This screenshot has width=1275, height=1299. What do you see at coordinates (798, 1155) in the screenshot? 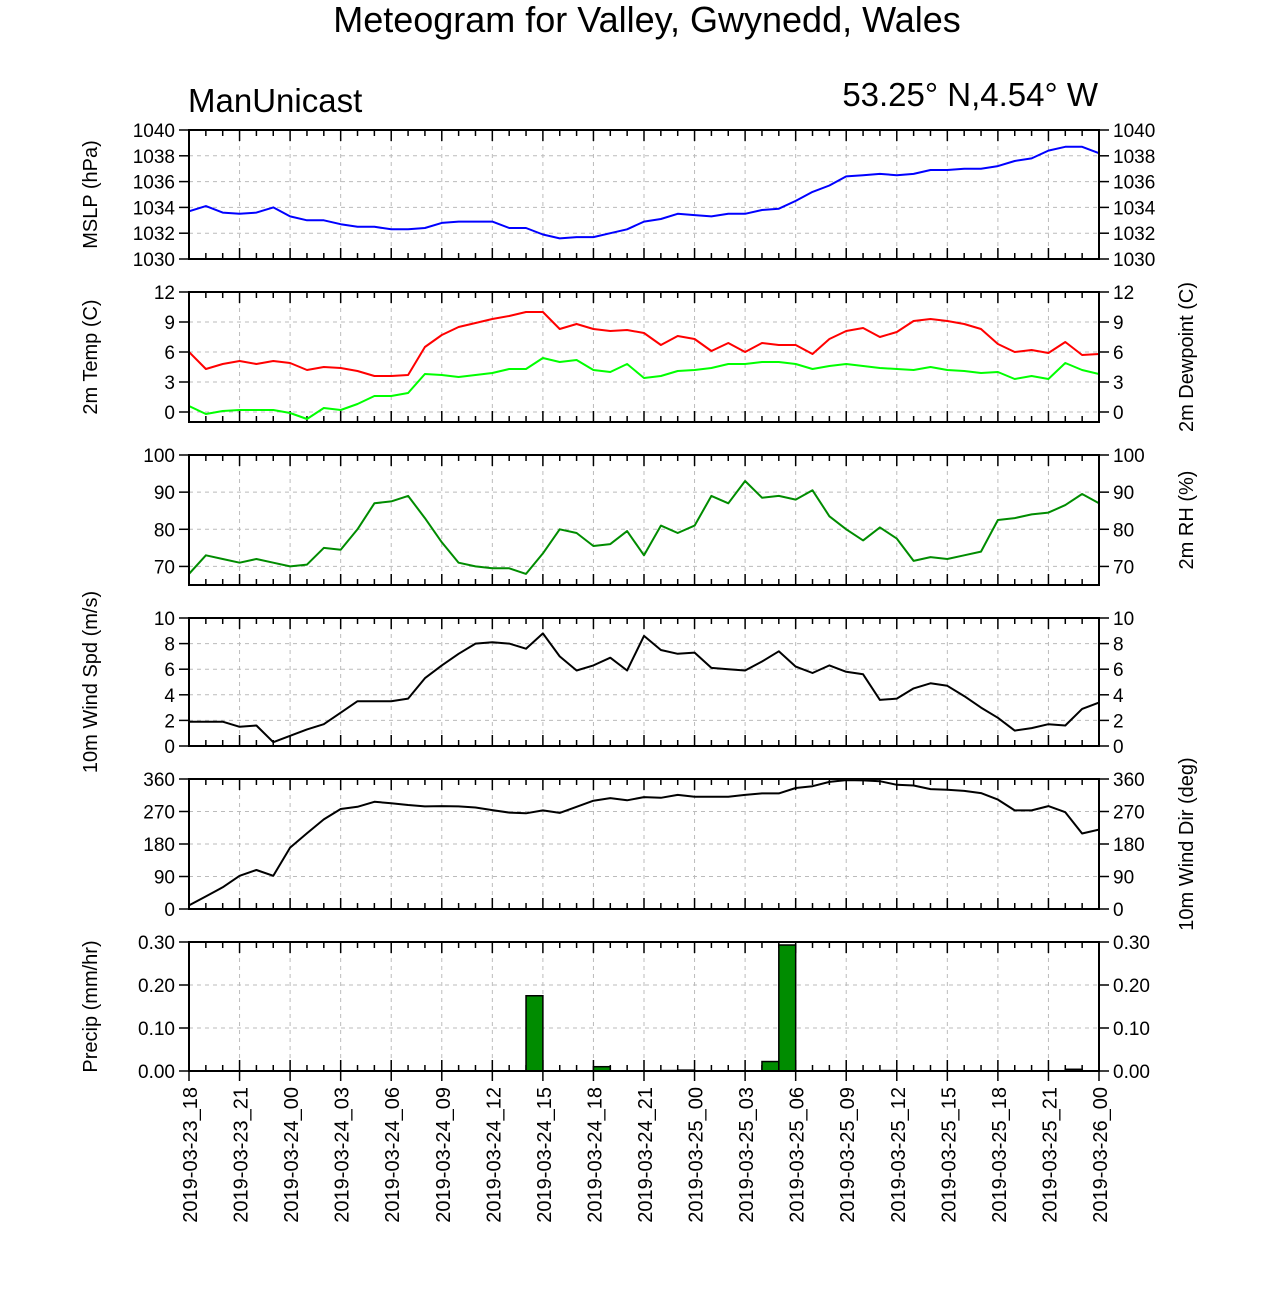
I see `x-tick-label: 2019-03-25_06` at bounding box center [798, 1155].